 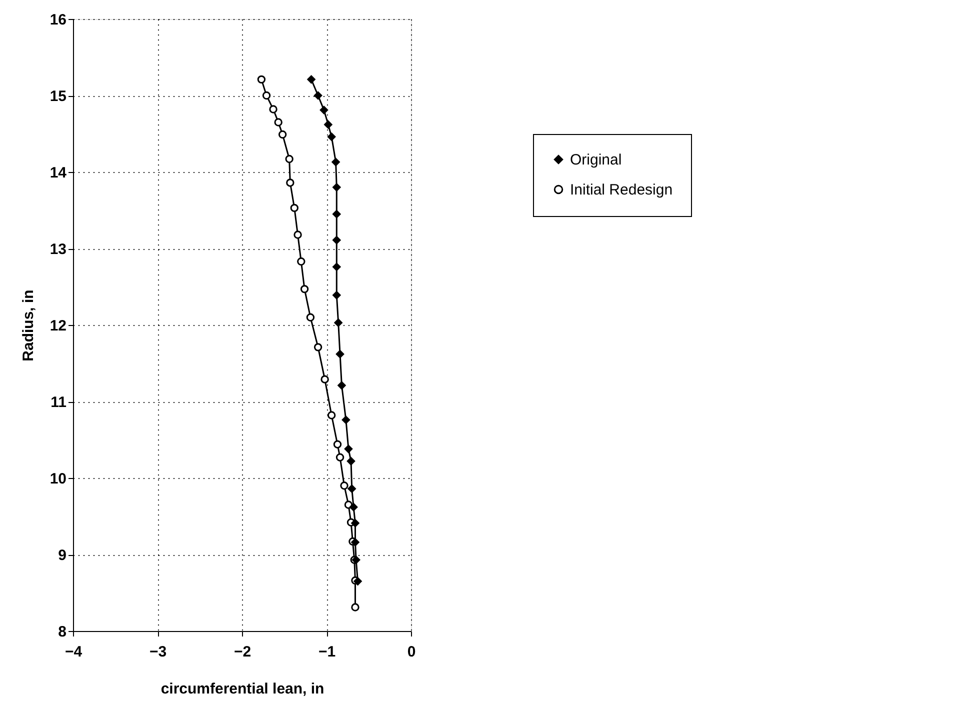 What do you see at coordinates (411, 652) in the screenshot?
I see `x-tick-label: 0` at bounding box center [411, 652].